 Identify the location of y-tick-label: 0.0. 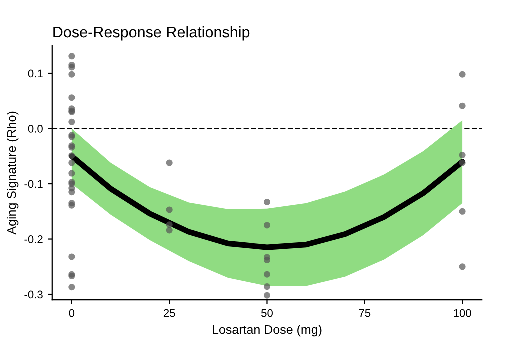
(35, 129).